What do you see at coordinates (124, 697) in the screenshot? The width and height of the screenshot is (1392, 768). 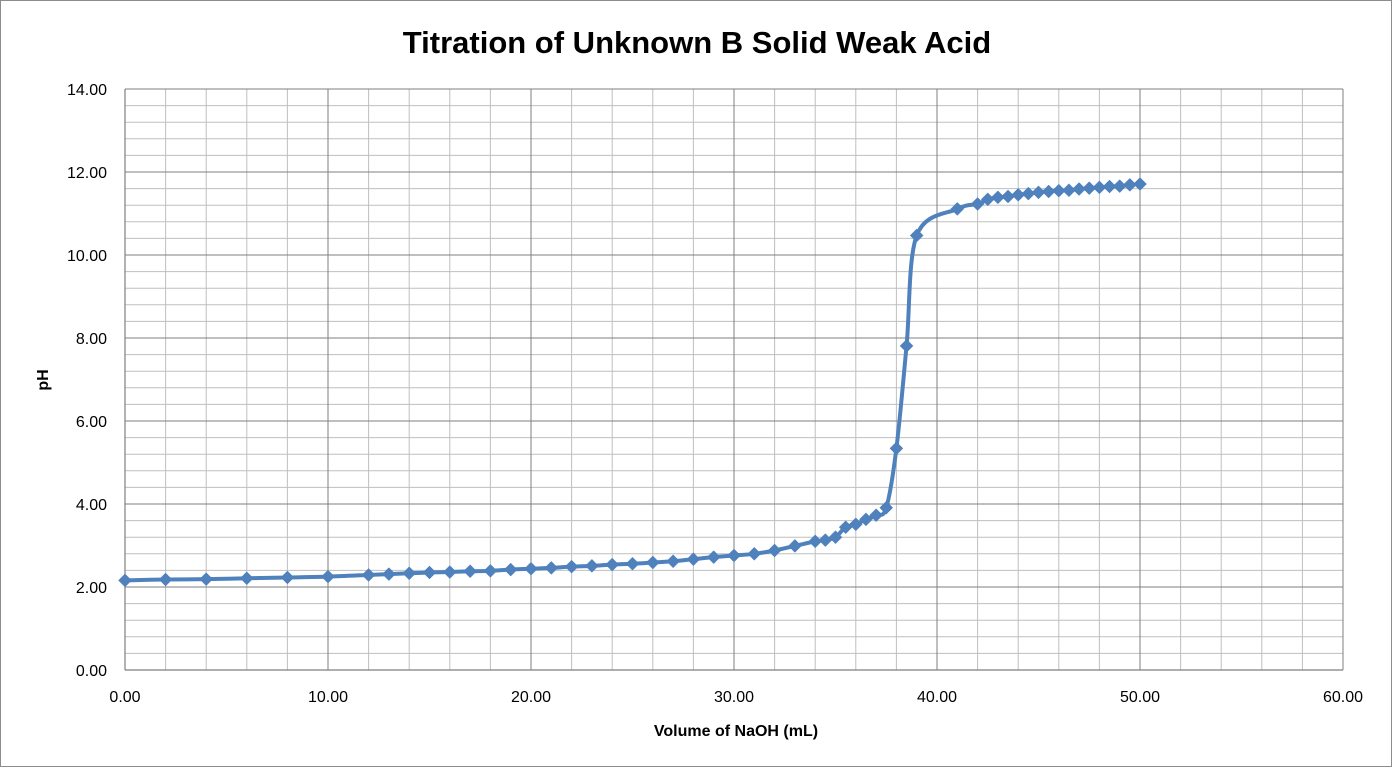 I see `x-tick-label: 0.00` at bounding box center [124, 697].